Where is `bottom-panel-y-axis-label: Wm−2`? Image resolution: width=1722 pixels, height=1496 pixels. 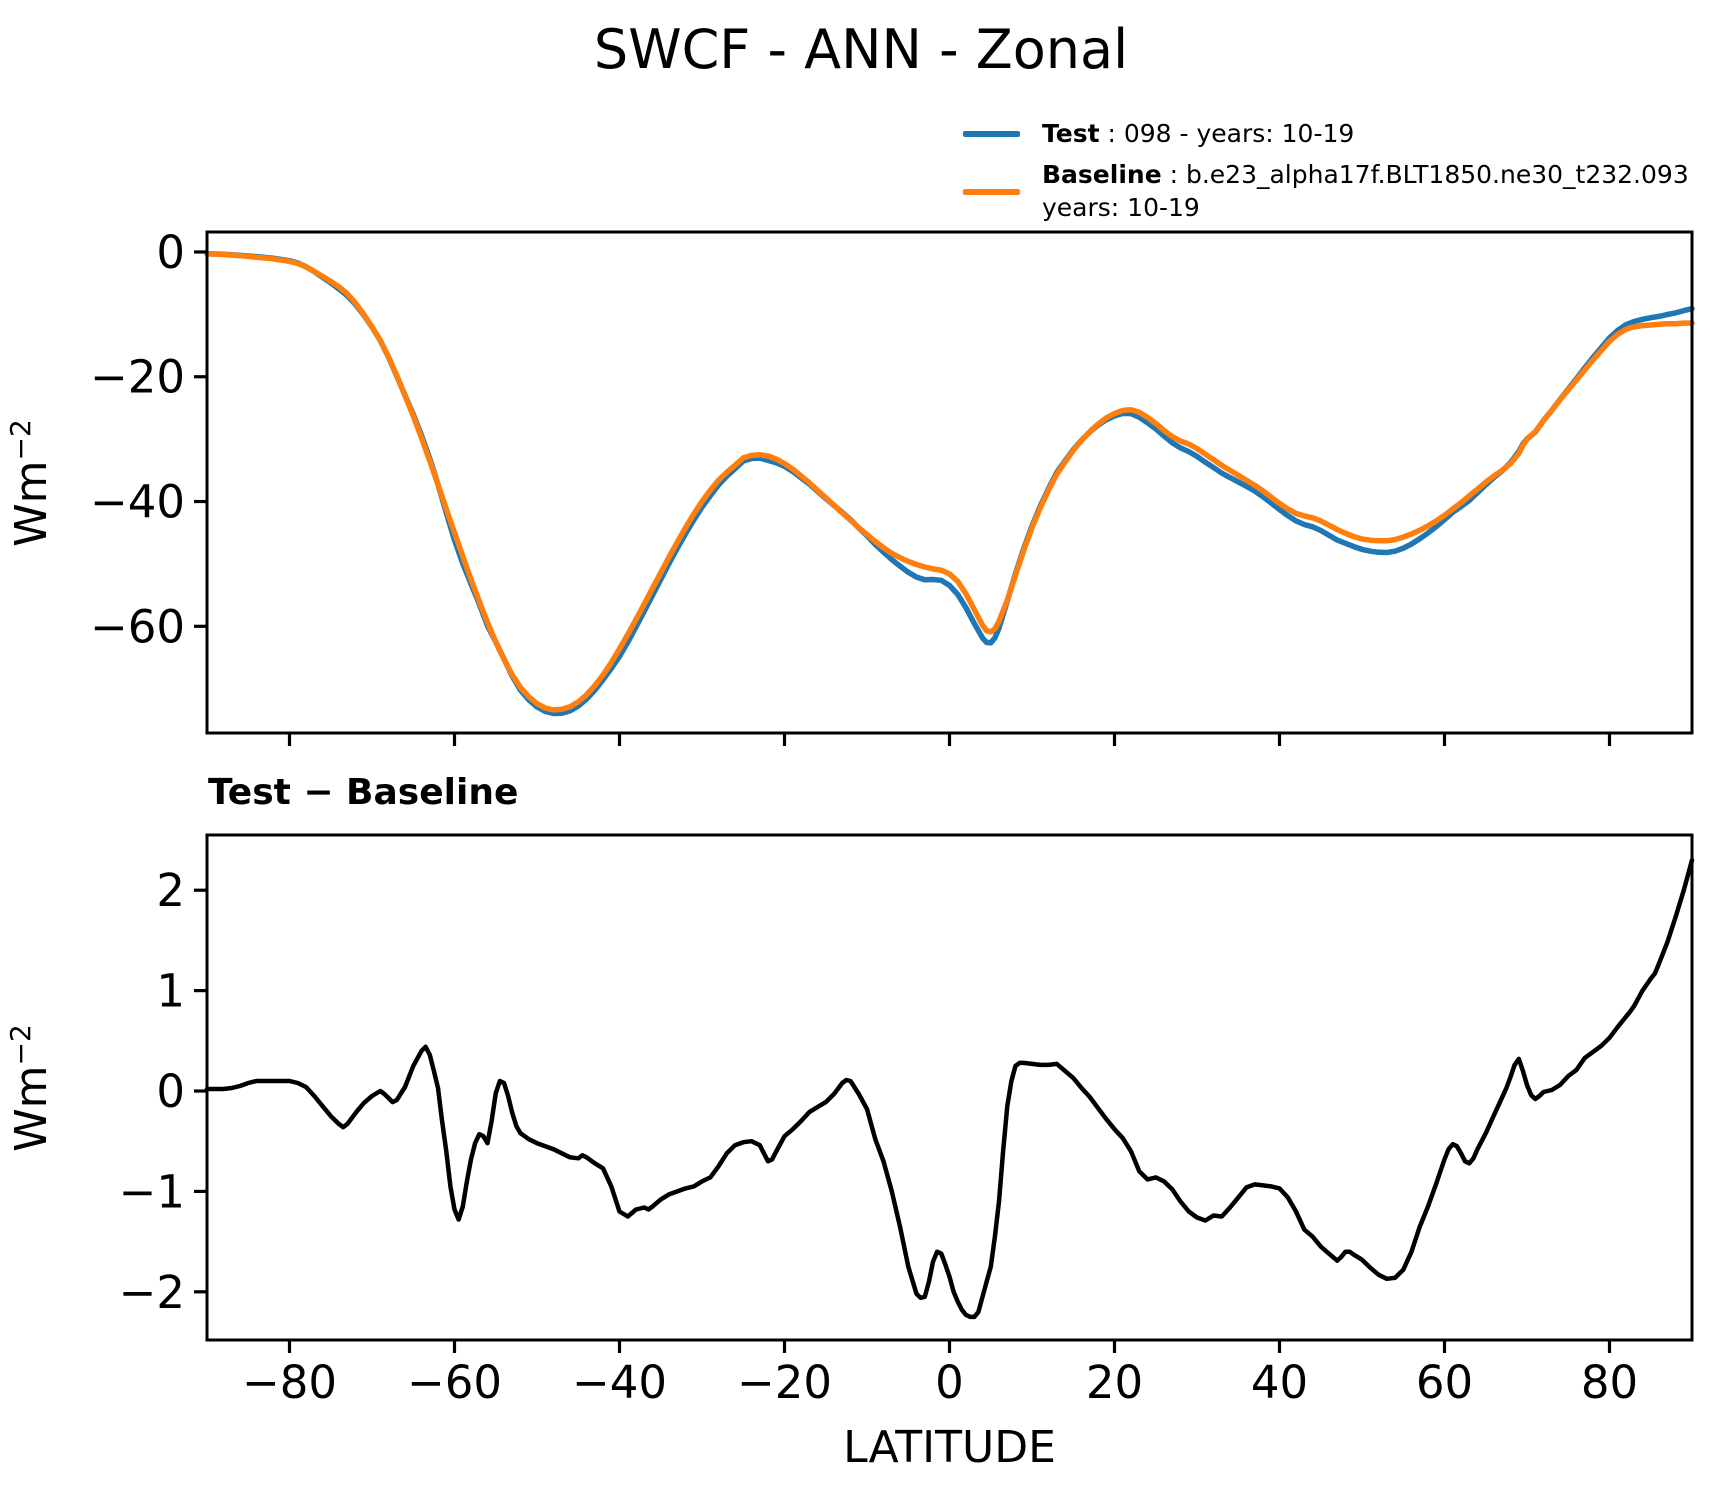
bottom-panel-y-axis-label: Wm−2 is located at coordinates (30, 1088).